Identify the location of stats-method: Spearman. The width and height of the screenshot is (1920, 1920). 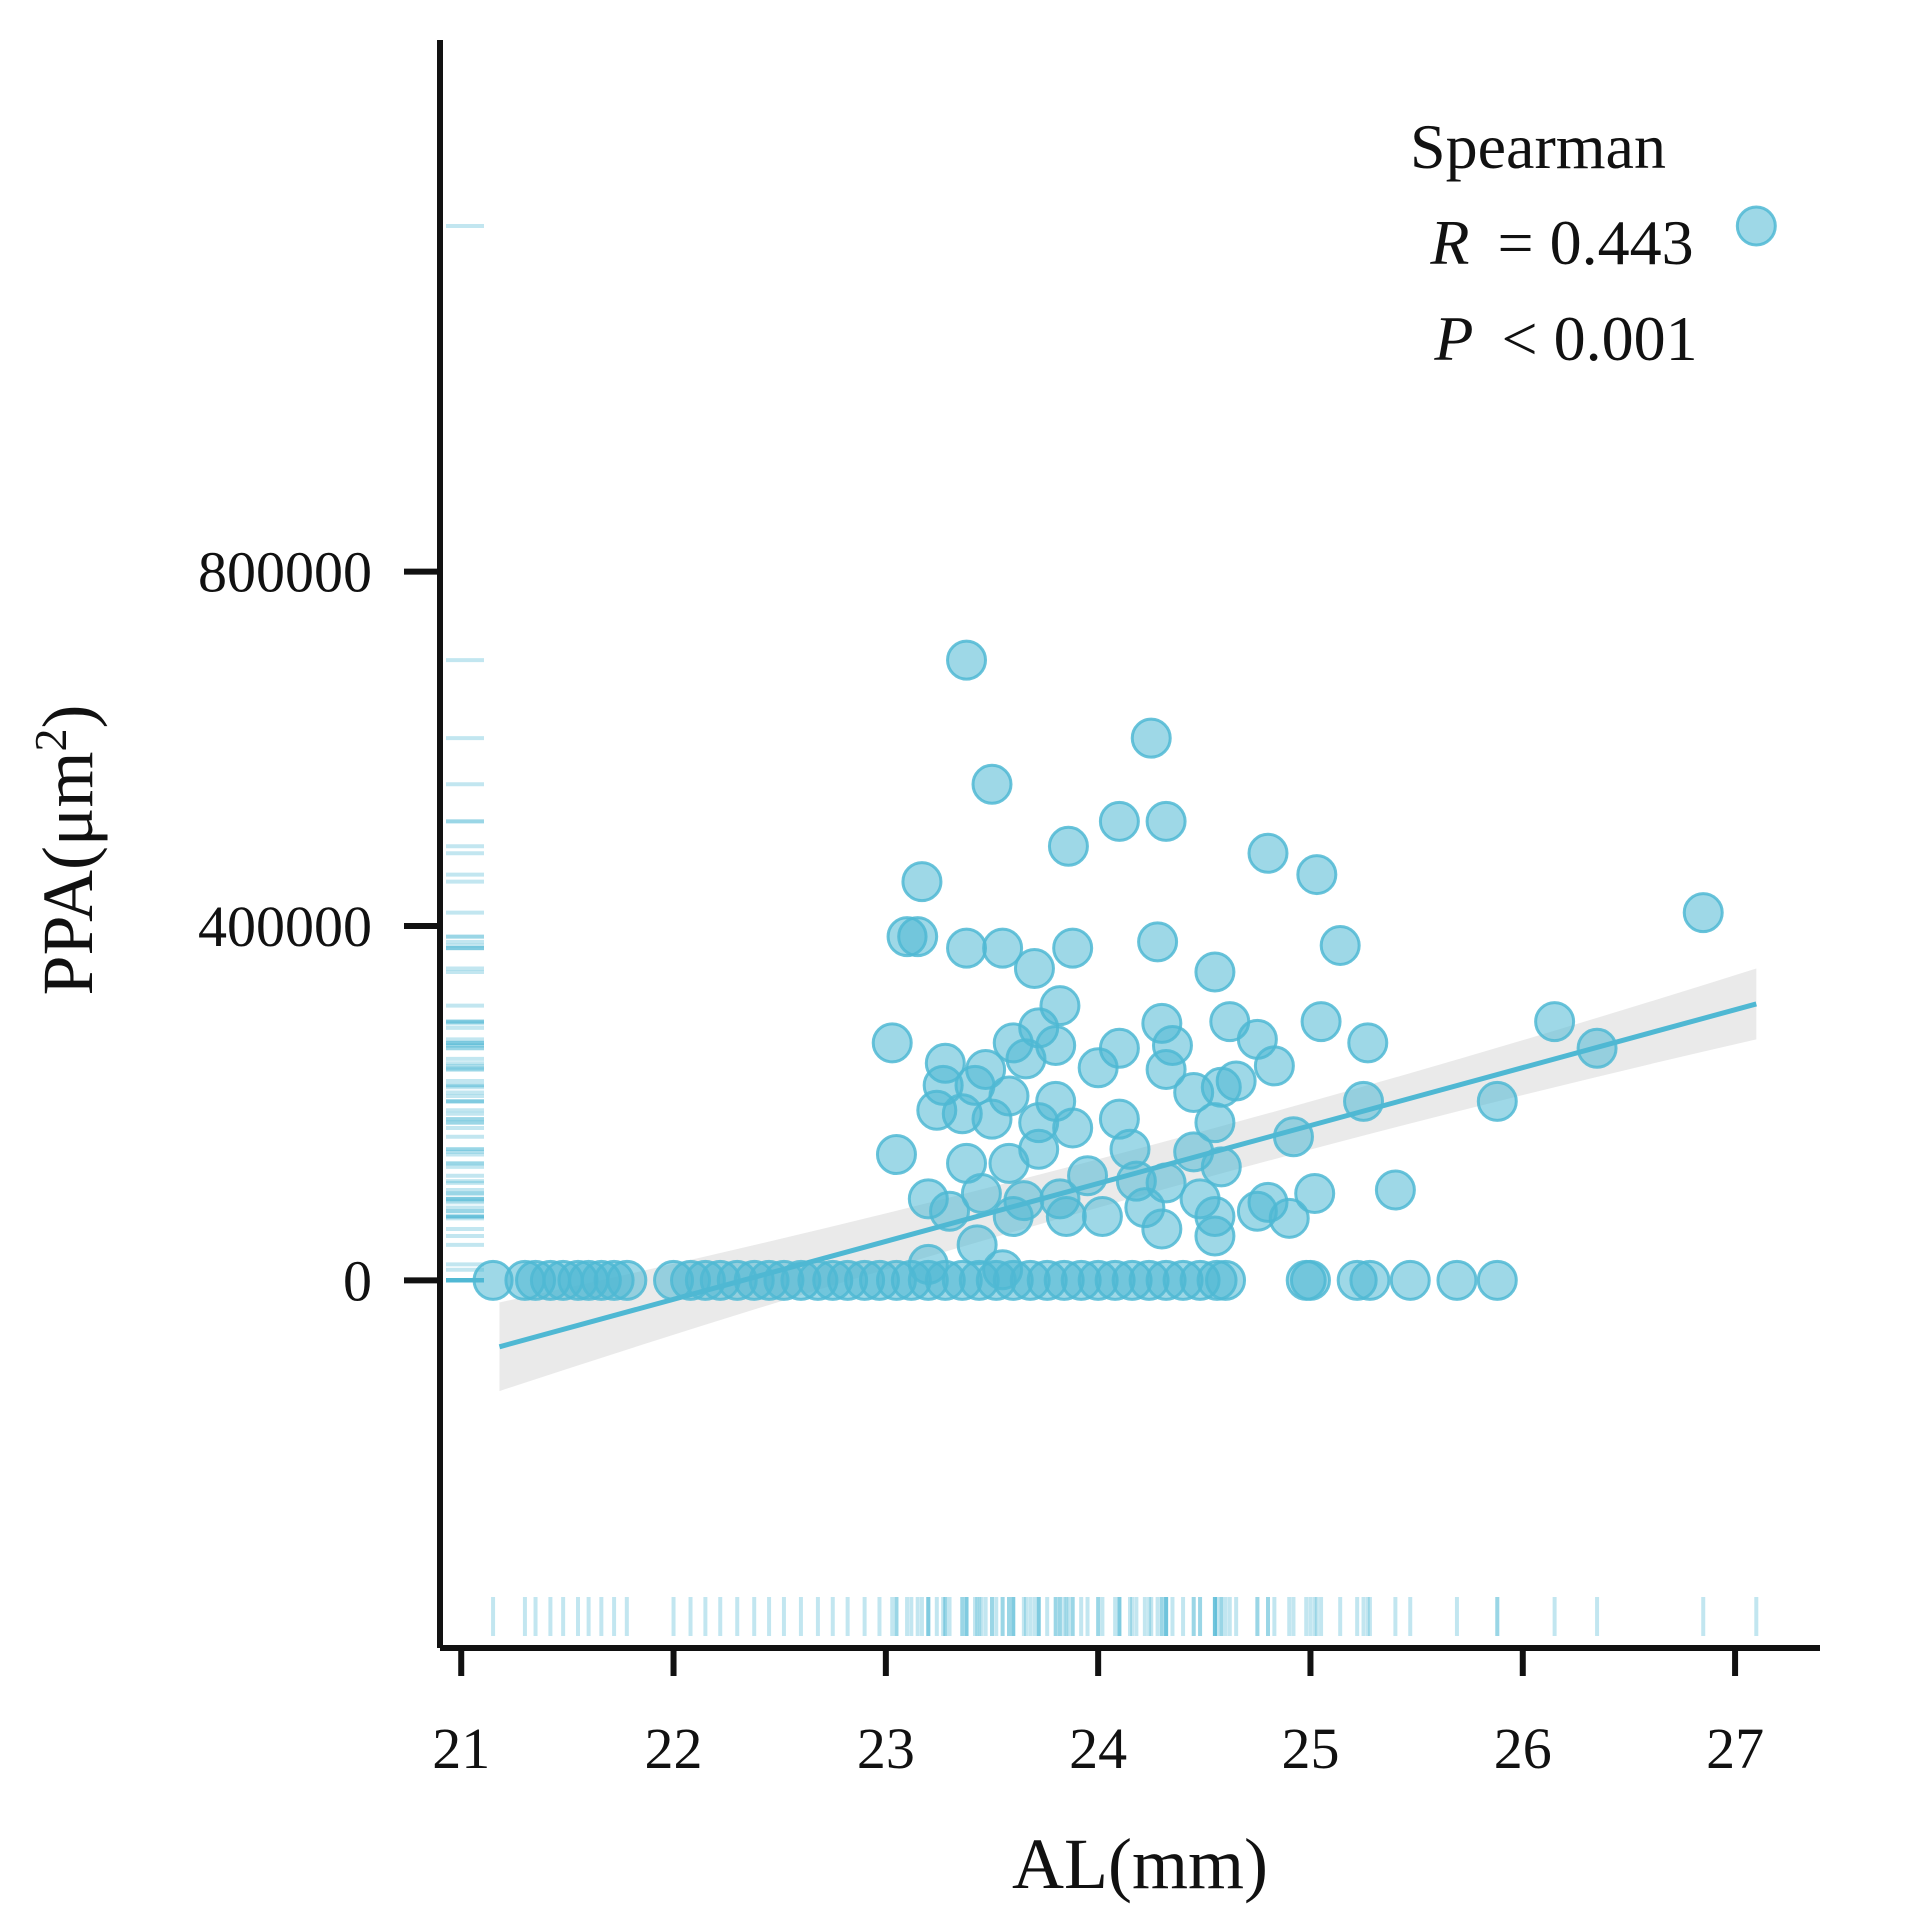
(1538, 146).